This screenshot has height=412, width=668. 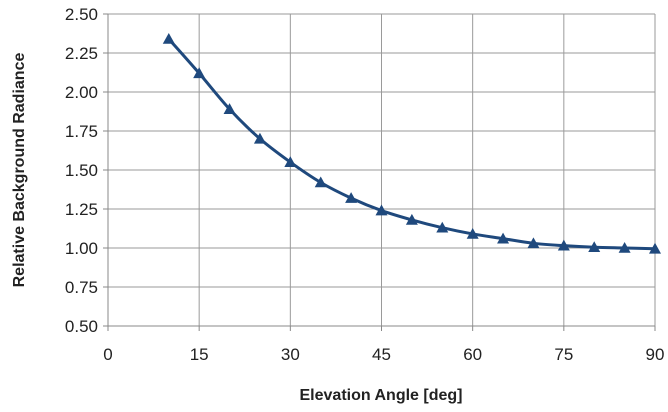 What do you see at coordinates (563, 354) in the screenshot?
I see `x-tick-label: 75` at bounding box center [563, 354].